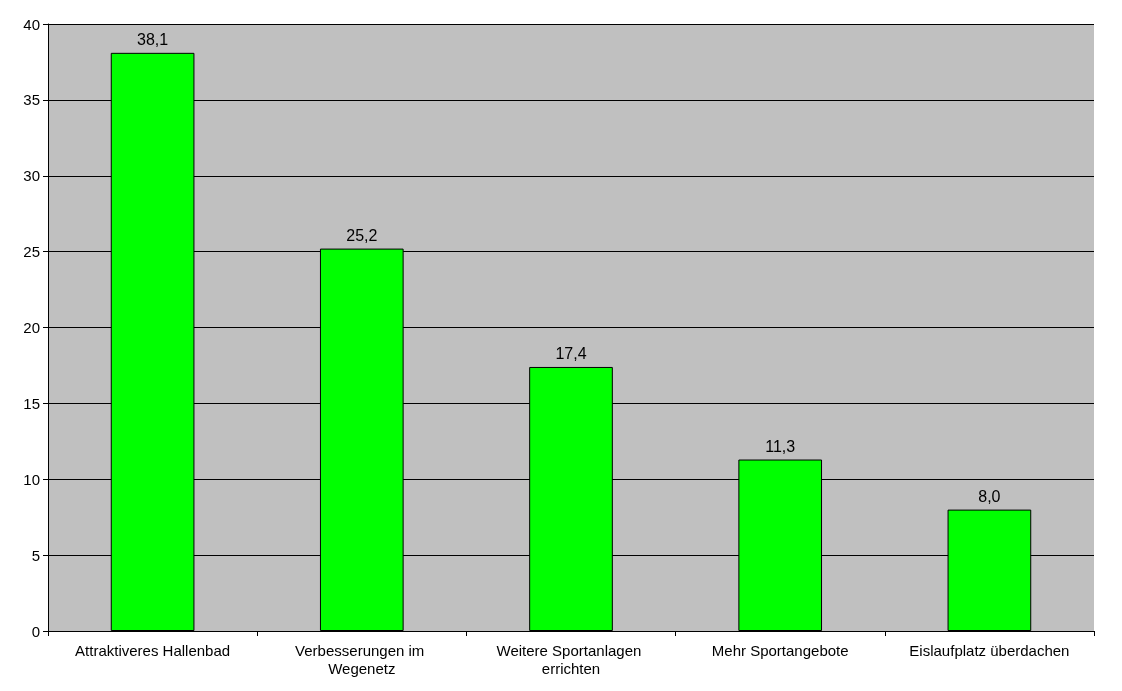  What do you see at coordinates (31, 176) in the screenshot?
I see `y-tick-label: 30` at bounding box center [31, 176].